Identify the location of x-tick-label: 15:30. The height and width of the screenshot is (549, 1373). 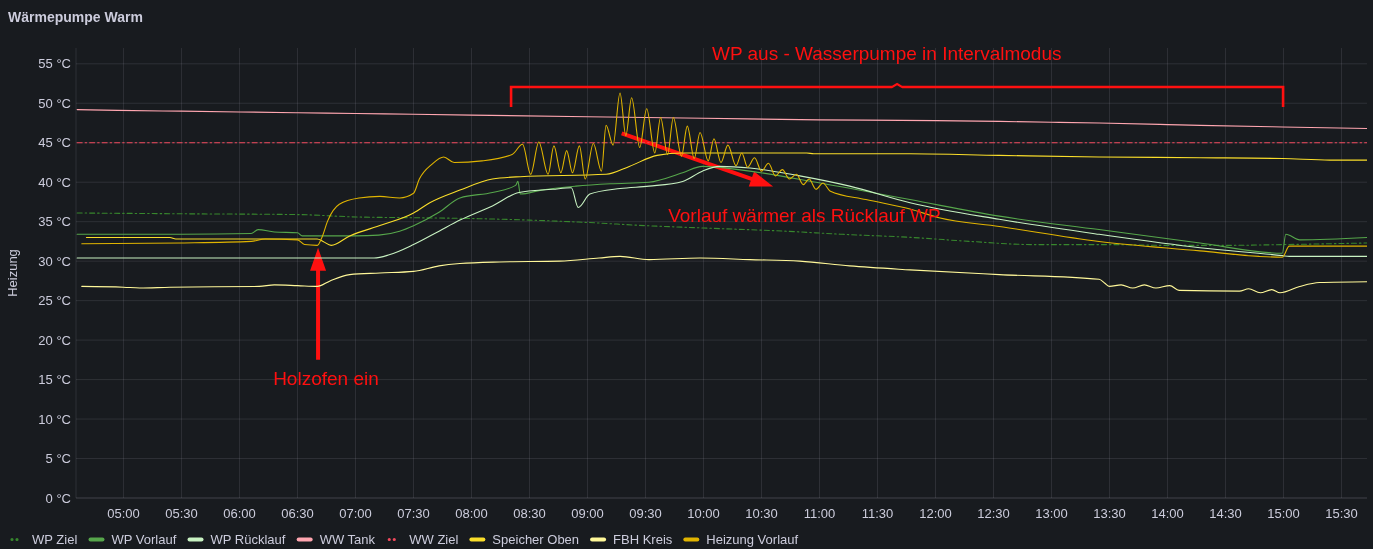
(1341, 513).